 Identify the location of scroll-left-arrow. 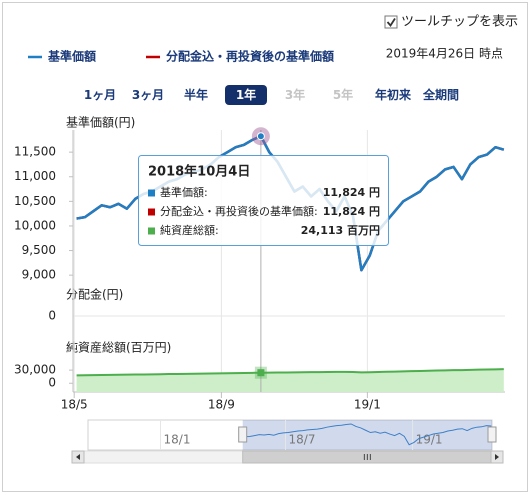
(78, 457).